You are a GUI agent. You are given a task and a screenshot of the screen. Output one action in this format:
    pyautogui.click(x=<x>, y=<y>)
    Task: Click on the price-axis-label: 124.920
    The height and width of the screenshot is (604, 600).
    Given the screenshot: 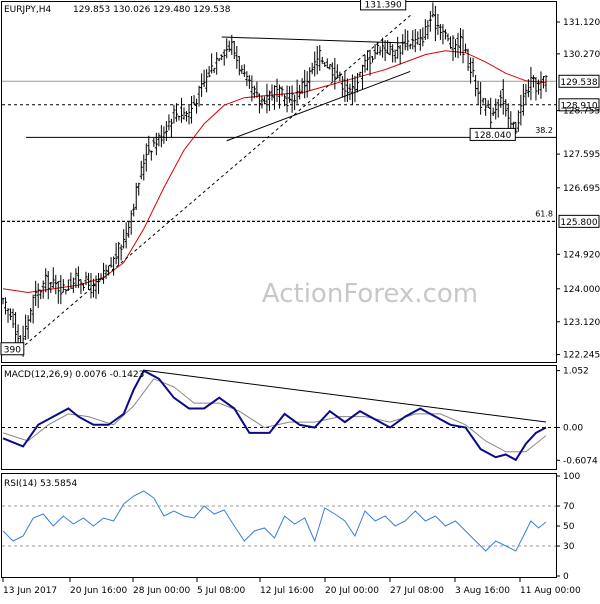 What is the action you would take?
    pyautogui.click(x=581, y=255)
    